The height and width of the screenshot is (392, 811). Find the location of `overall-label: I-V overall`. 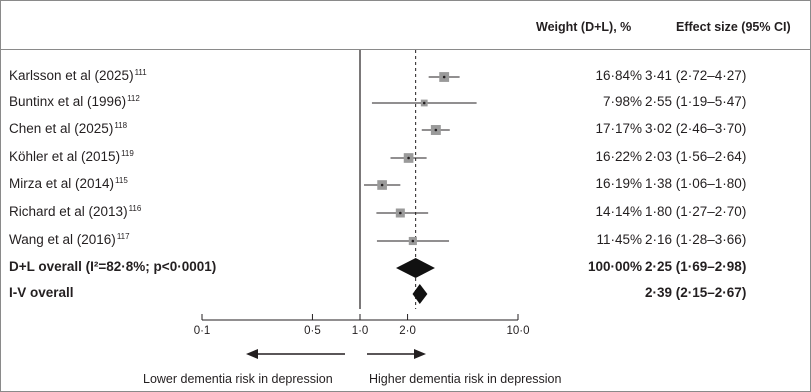

overall-label: I-V overall is located at coordinates (41, 292).